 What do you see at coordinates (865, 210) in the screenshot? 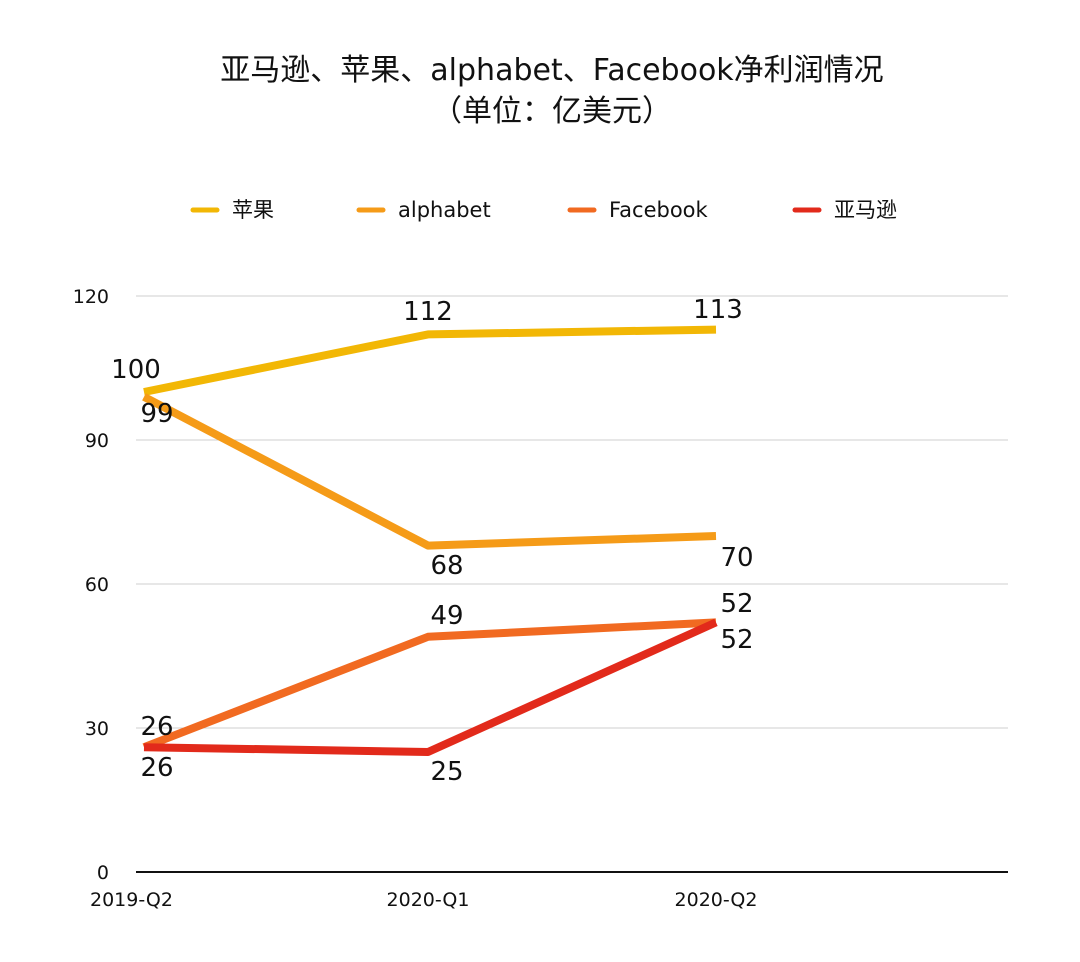
I see `legend-label: 亚马逊` at bounding box center [865, 210].